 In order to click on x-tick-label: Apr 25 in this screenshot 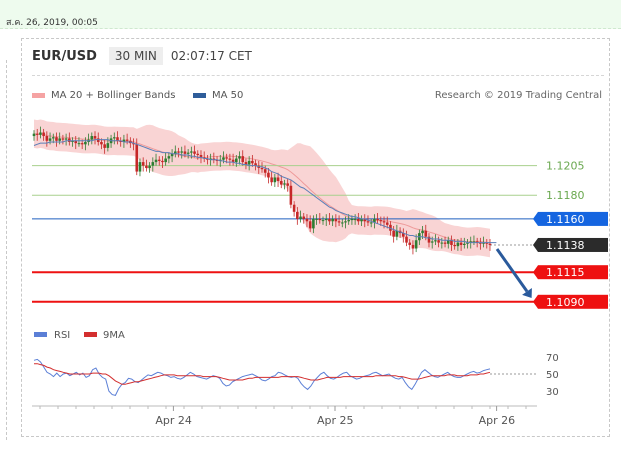, I will do `click(335, 420)`.